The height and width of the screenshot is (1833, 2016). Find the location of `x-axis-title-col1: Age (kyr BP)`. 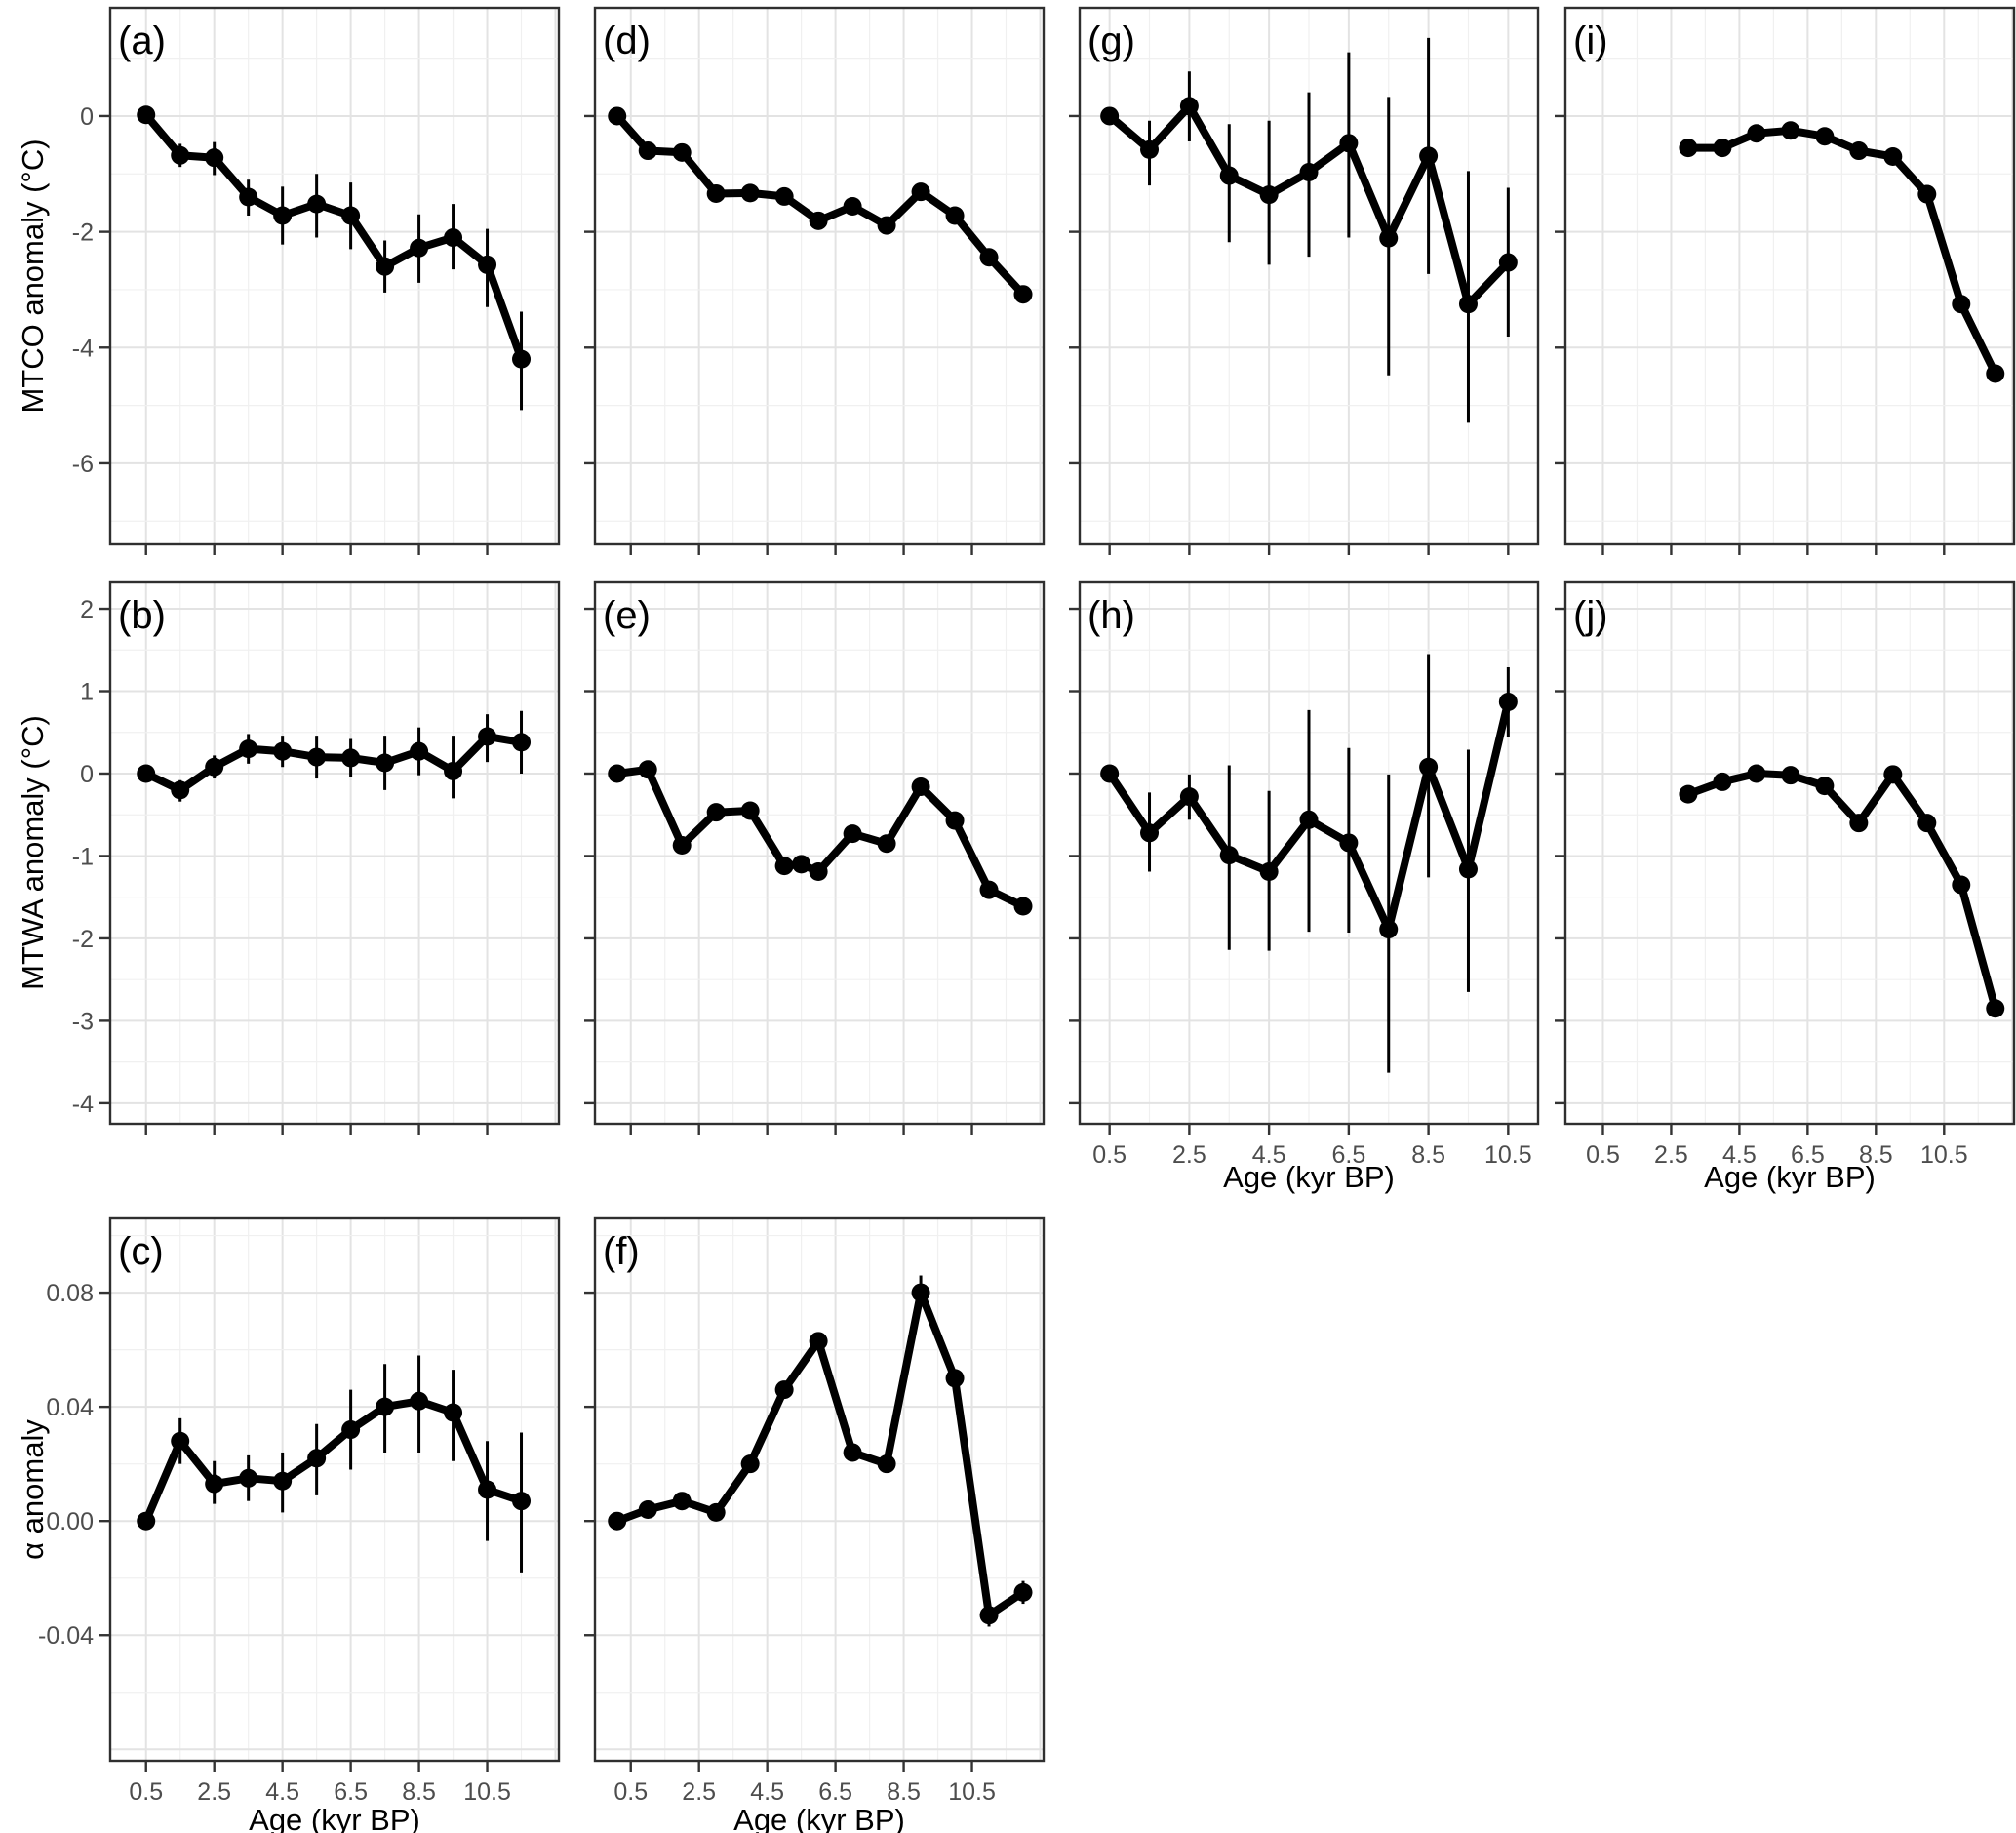

x-axis-title-col1: Age (kyr BP) is located at coordinates (334, 1818).